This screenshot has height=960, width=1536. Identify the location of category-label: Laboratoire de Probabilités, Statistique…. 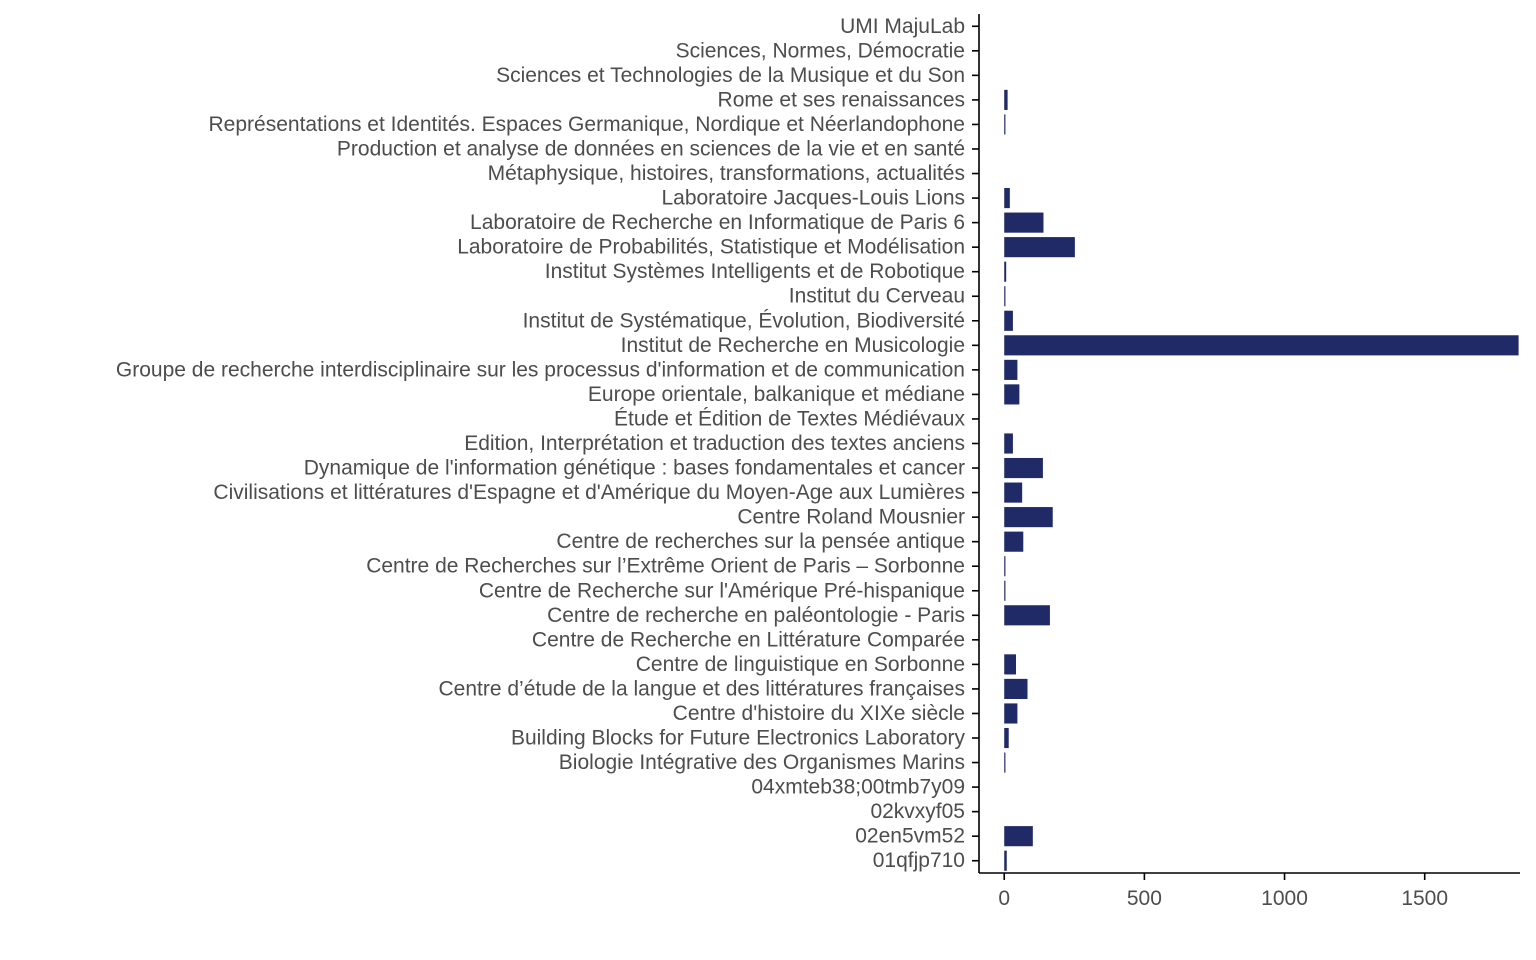
(711, 247).